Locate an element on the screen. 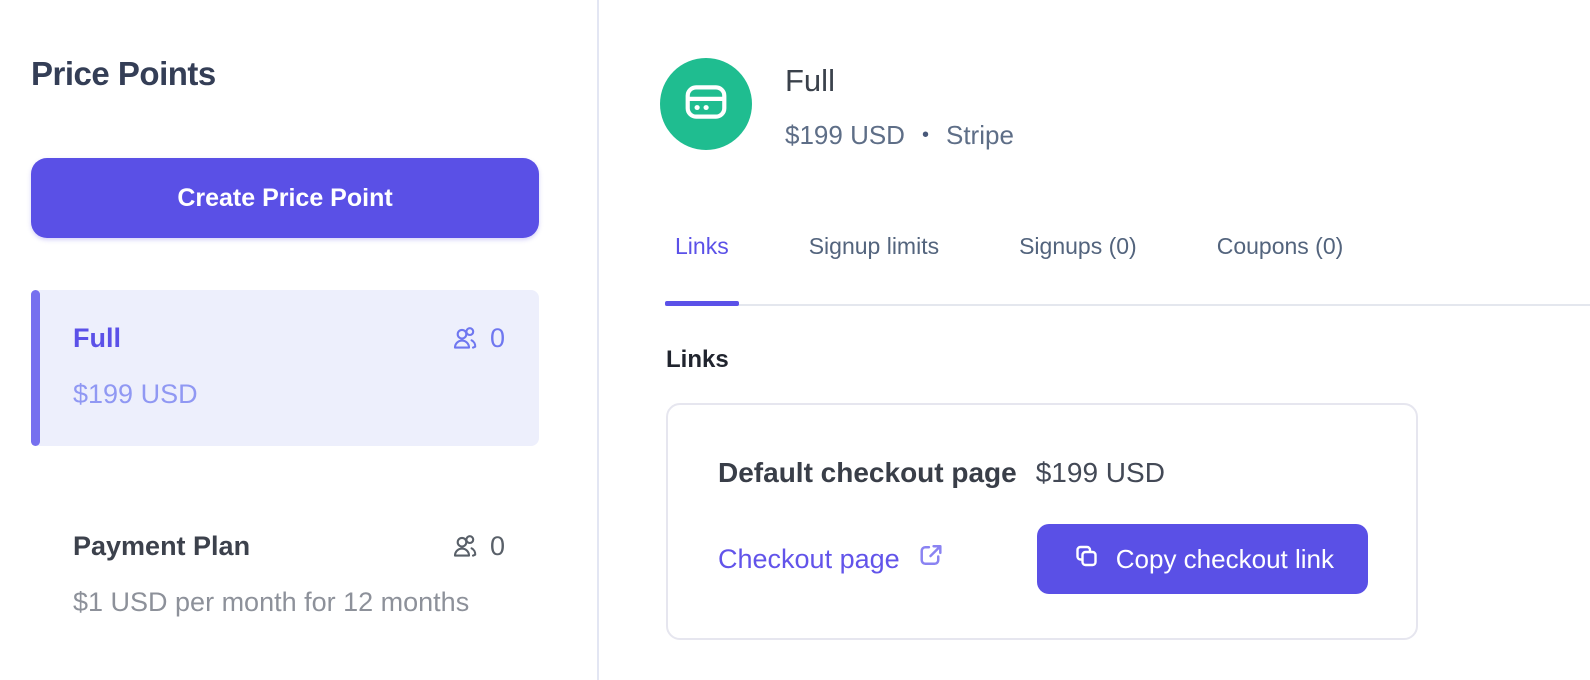 Image resolution: width=1590 pixels, height=680 pixels. price-point-avatar is located at coordinates (706, 104).